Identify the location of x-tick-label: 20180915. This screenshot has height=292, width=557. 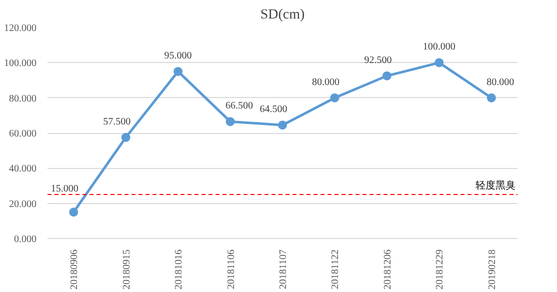
(126, 270).